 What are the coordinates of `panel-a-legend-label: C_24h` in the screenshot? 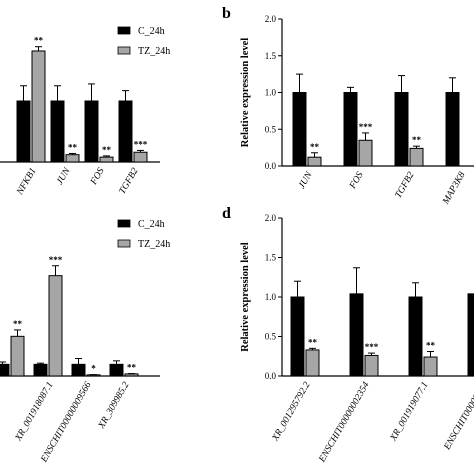 It's located at (151, 31).